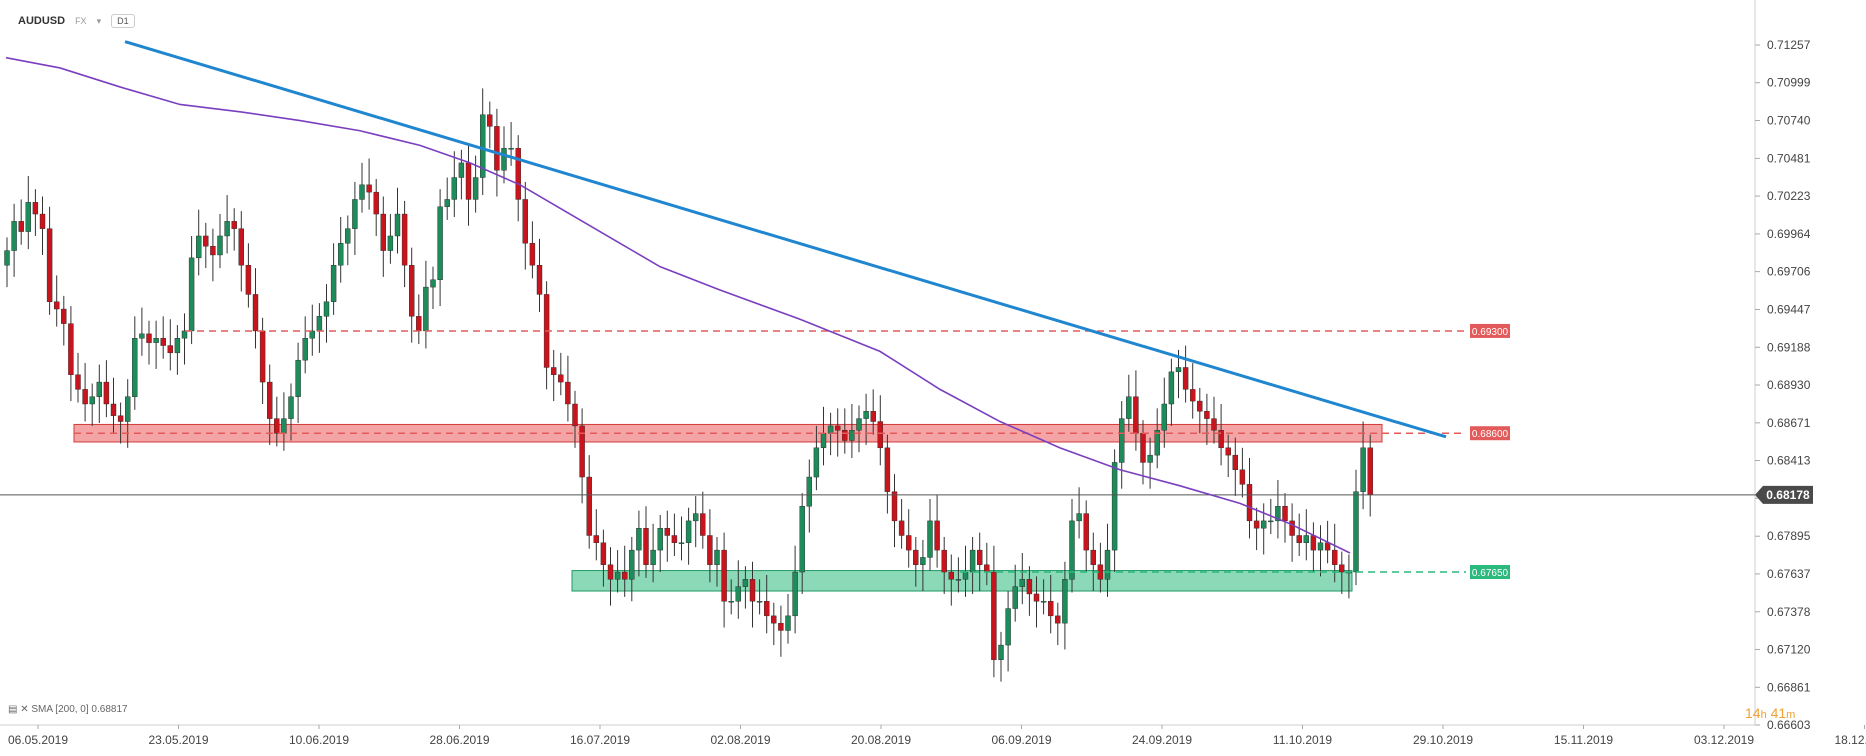 Image resolution: width=1866 pixels, height=756 pixels. I want to click on y-tick-label: 0.67895, so click(1789, 536).